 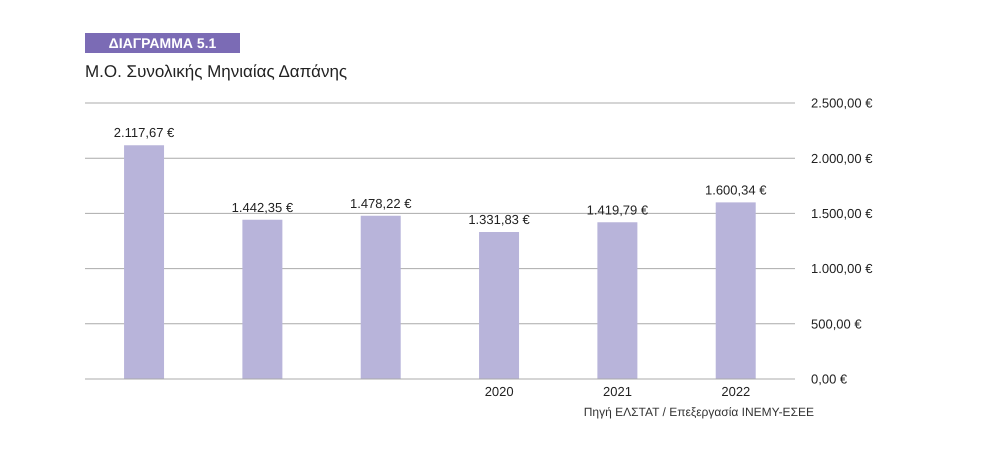 What do you see at coordinates (499, 219) in the screenshot?
I see `data-label: 1.331,83 €` at bounding box center [499, 219].